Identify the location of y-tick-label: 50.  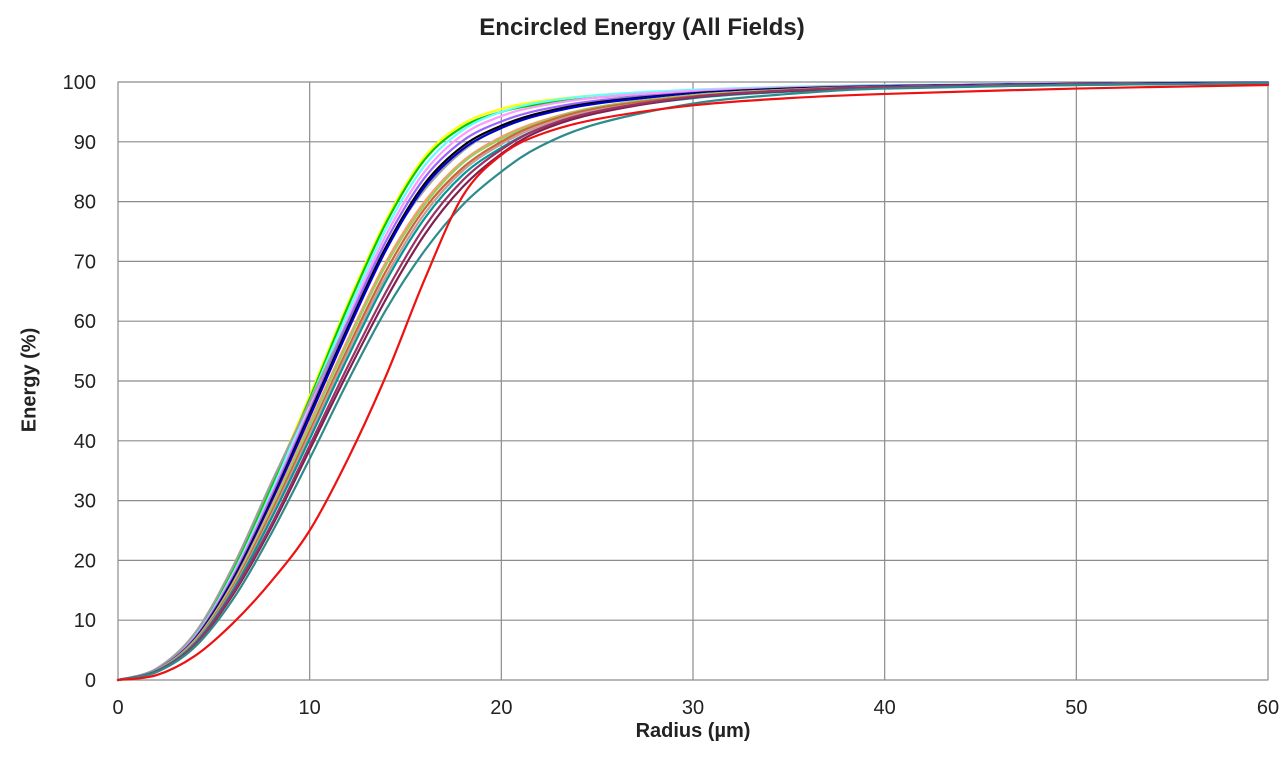
(85, 382).